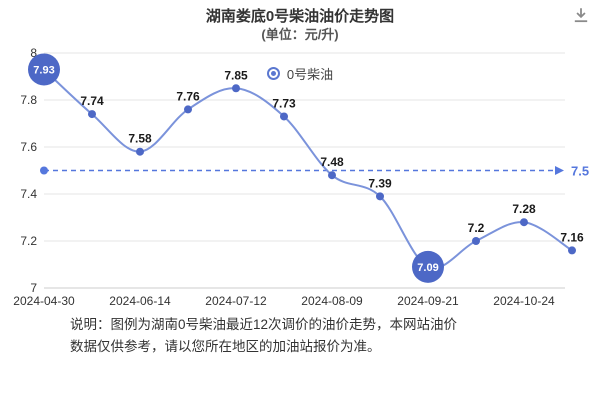 The height and width of the screenshot is (400, 600). I want to click on svg-text: 7.74, so click(92, 101).